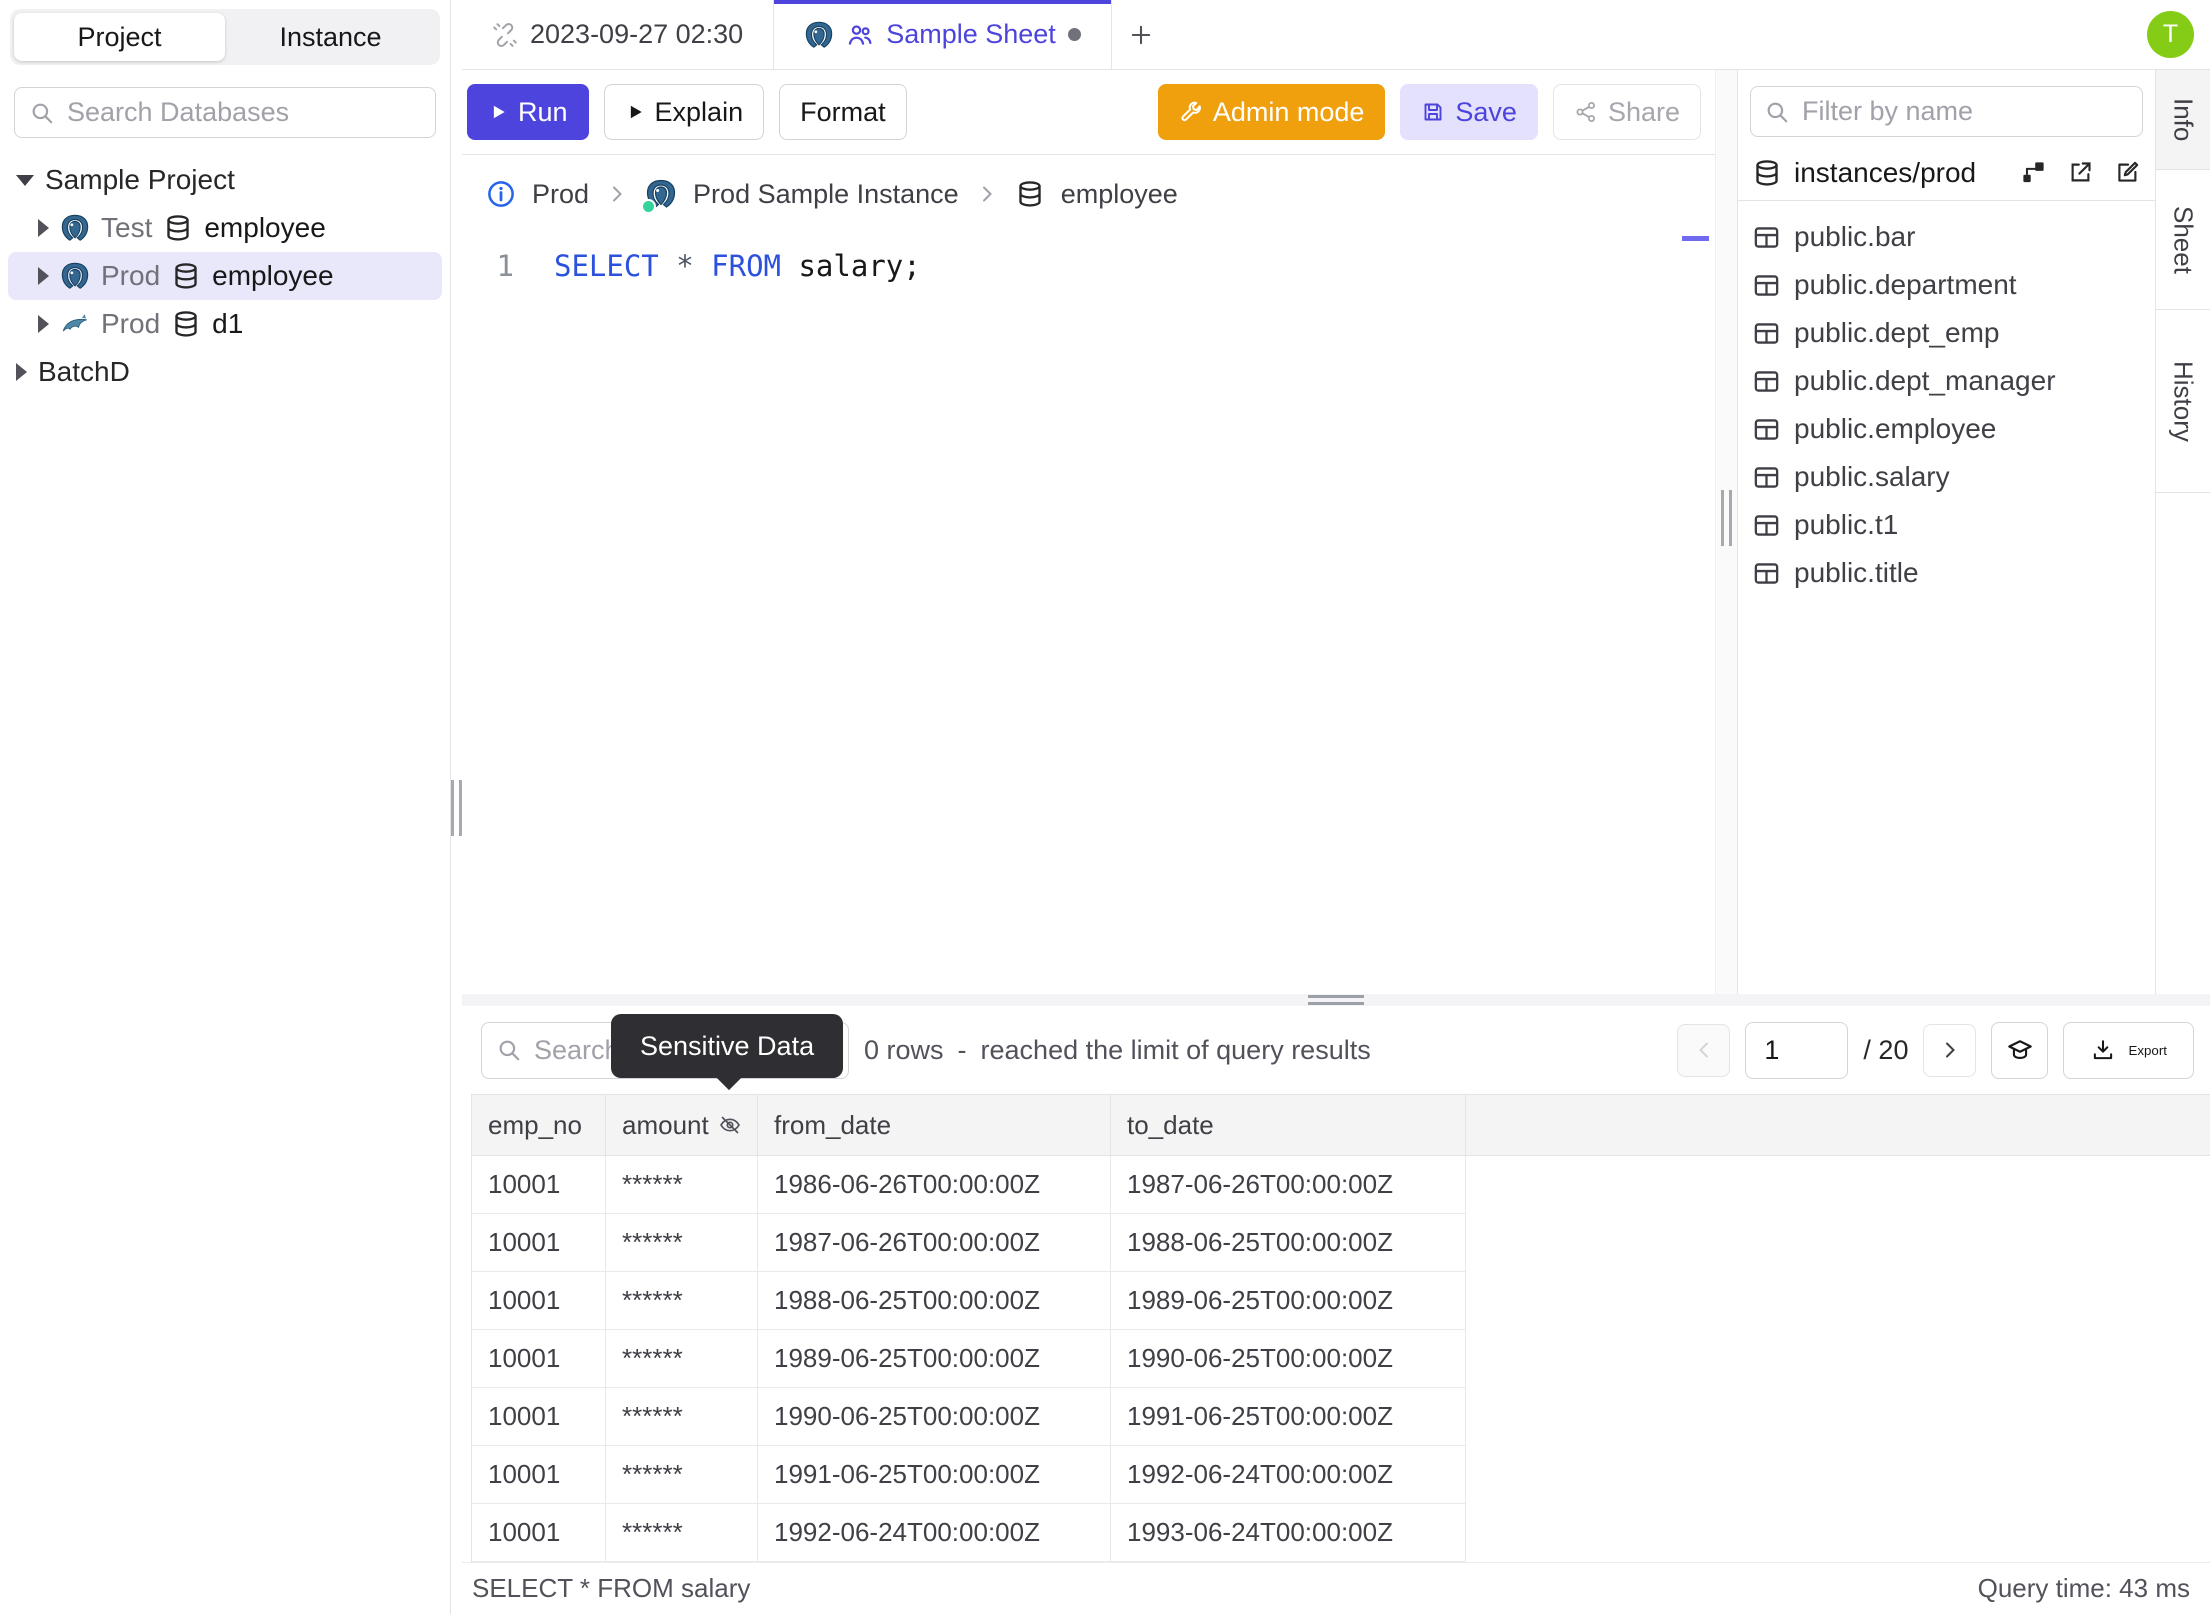 The image size is (2210, 1614). Describe the element at coordinates (699, 111) in the screenshot. I see `explain-label: Explain` at that location.